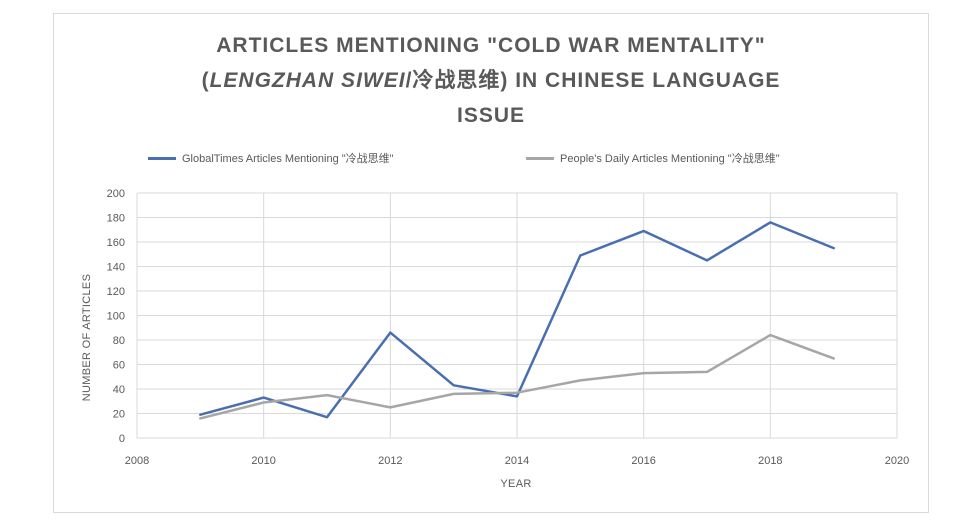 This screenshot has width=980, height=521. I want to click on y-tick-label-180: 180, so click(116, 219).